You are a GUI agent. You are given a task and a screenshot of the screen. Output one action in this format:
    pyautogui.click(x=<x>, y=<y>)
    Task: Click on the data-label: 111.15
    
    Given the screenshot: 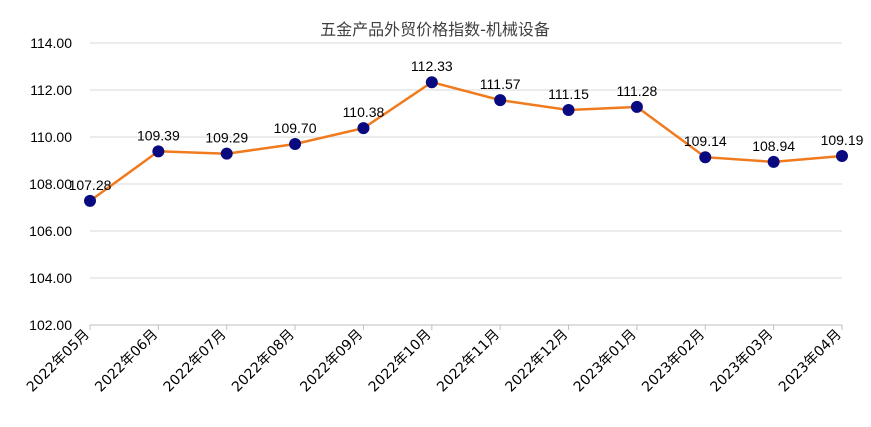 What is the action you would take?
    pyautogui.click(x=568, y=94)
    